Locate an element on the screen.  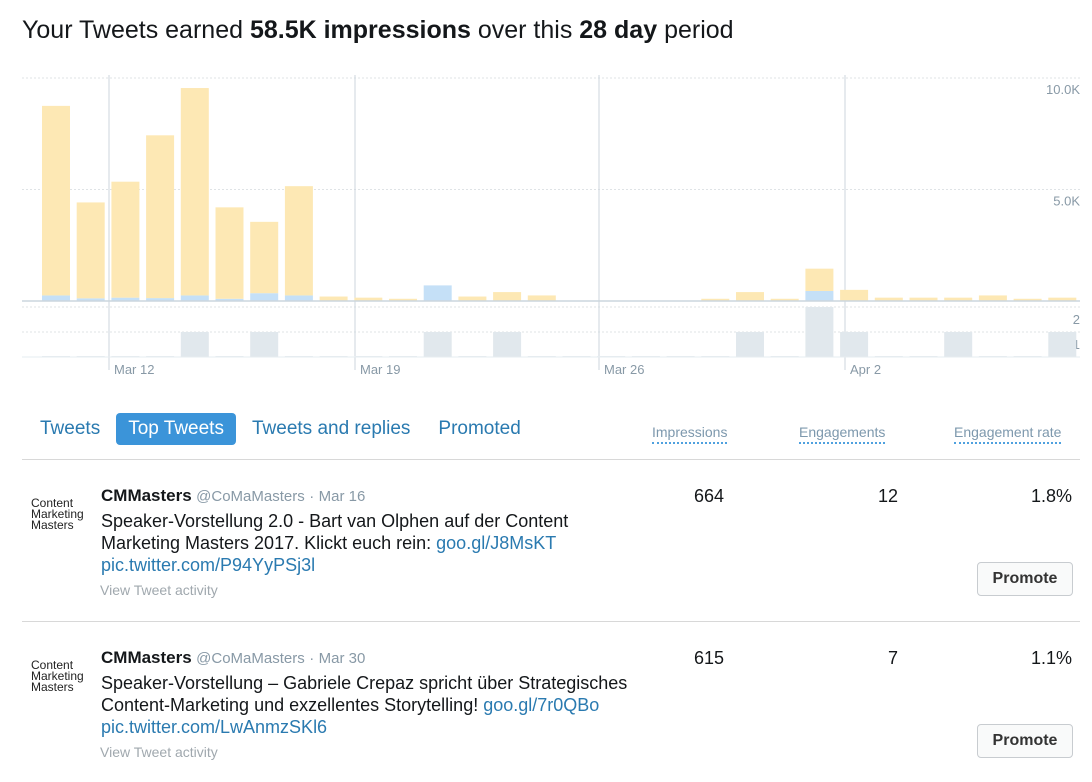
tweet-link: goo.gl/J8MsKT is located at coordinates (496, 543).